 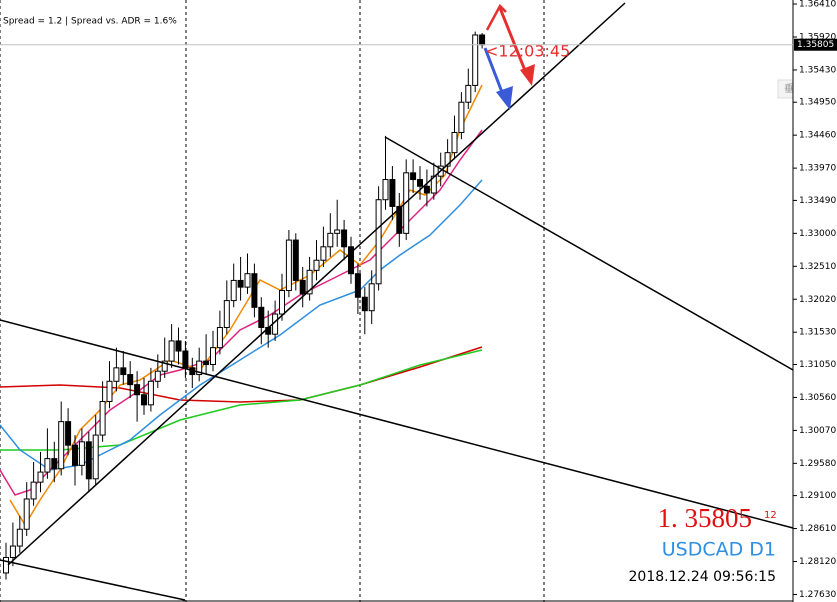 What do you see at coordinates (817, 529) in the screenshot?
I see `y-tick-label: 1.28610` at bounding box center [817, 529].